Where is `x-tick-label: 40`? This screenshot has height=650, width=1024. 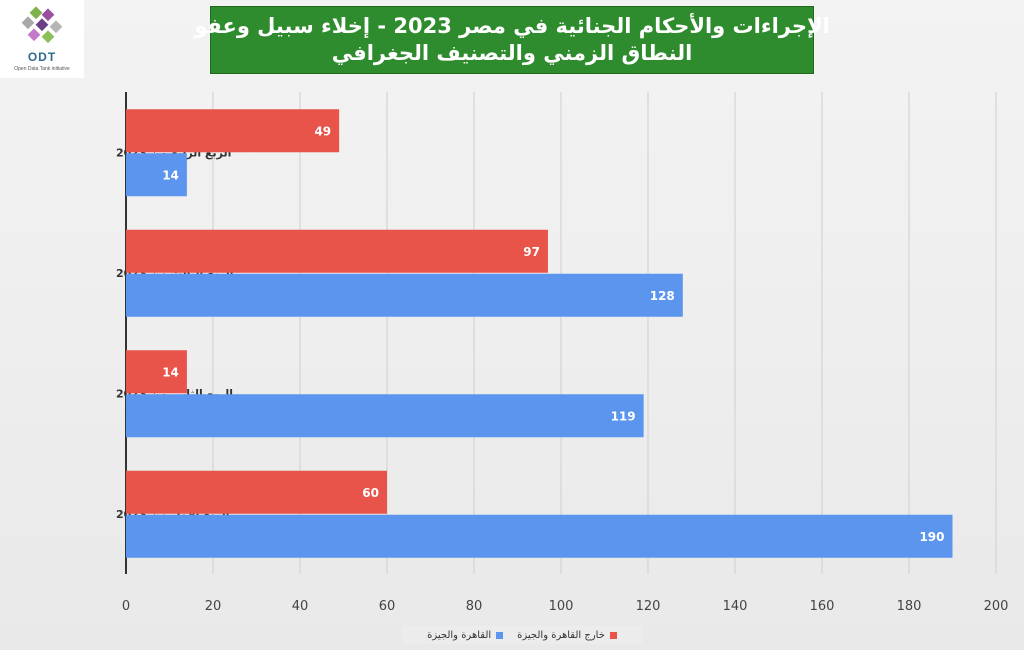 x-tick-label: 40 is located at coordinates (300, 606).